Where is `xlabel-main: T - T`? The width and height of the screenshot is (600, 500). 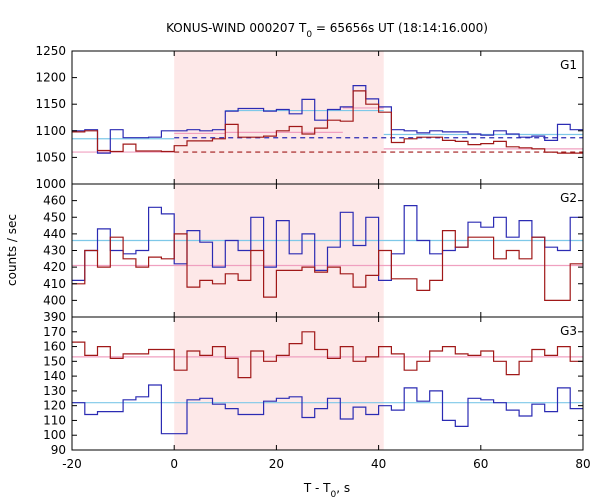
xlabel-main: T - T is located at coordinates (317, 488).